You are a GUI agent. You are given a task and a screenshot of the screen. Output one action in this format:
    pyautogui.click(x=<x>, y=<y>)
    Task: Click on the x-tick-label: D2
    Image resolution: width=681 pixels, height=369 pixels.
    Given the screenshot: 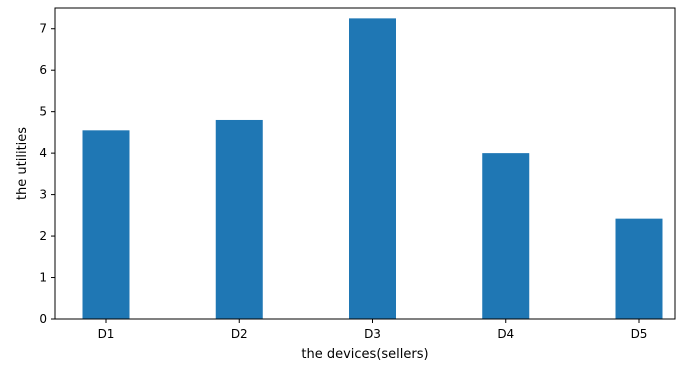 What is the action you would take?
    pyautogui.click(x=239, y=334)
    